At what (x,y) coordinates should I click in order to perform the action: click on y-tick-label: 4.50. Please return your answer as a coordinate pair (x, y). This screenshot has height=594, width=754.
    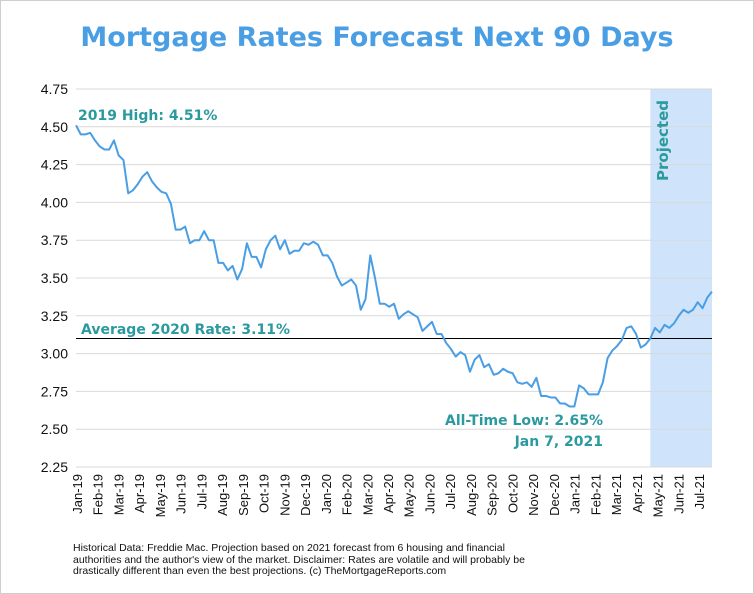
    Looking at the image, I should click on (54, 127).